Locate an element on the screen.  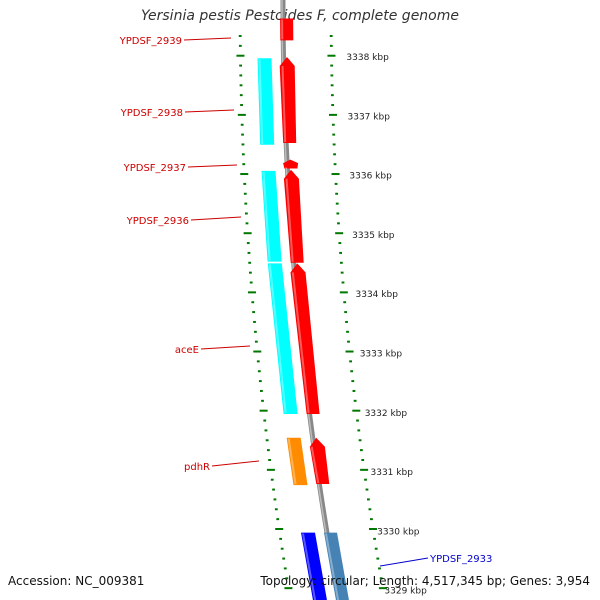
gene-label: YPDSF_2939 is located at coordinates (150, 41).